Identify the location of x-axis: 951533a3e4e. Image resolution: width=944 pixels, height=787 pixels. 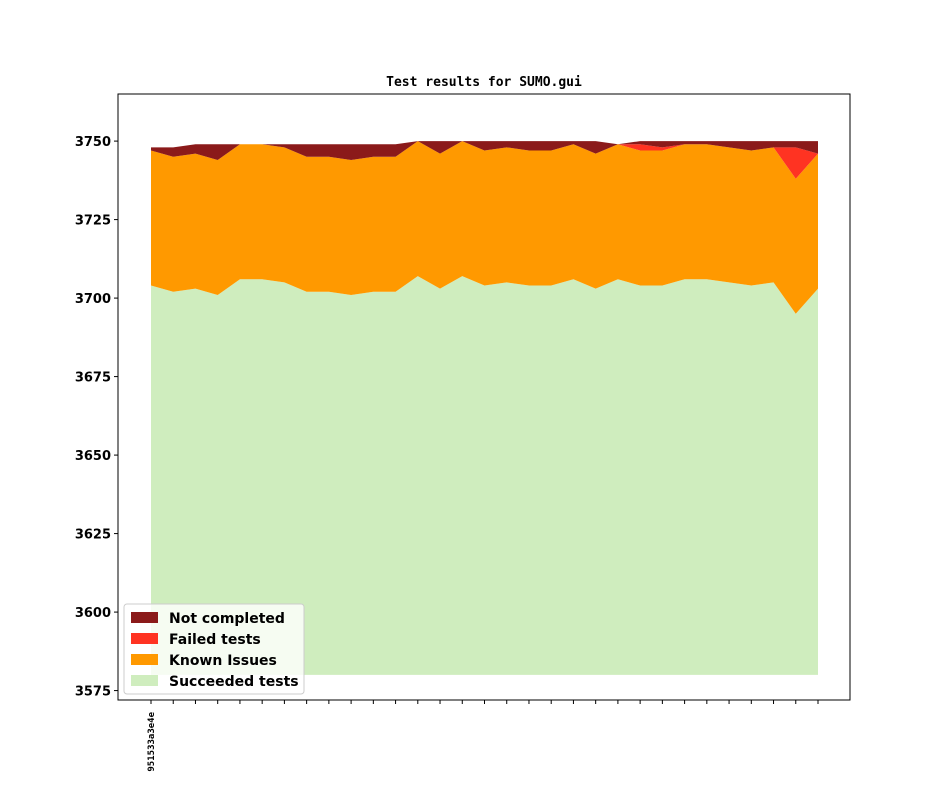
(483, 736).